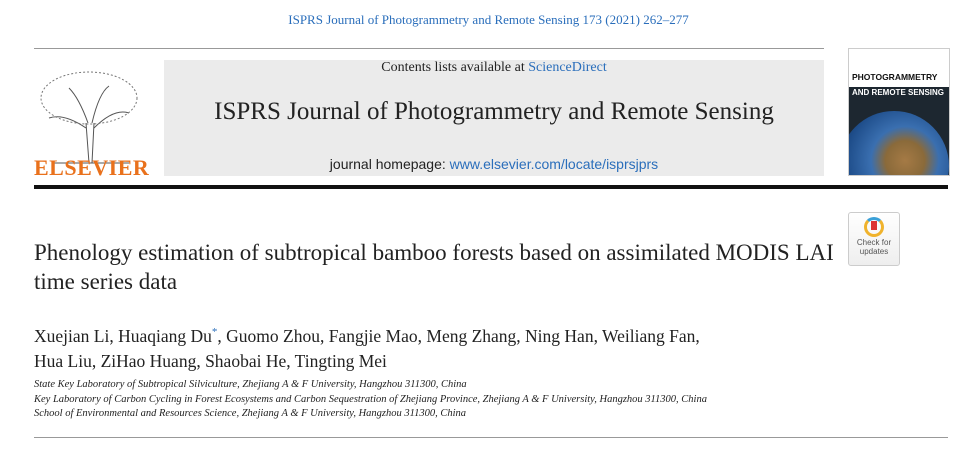 This screenshot has width=977, height=454. I want to click on earth-globe-image, so click(899, 143).